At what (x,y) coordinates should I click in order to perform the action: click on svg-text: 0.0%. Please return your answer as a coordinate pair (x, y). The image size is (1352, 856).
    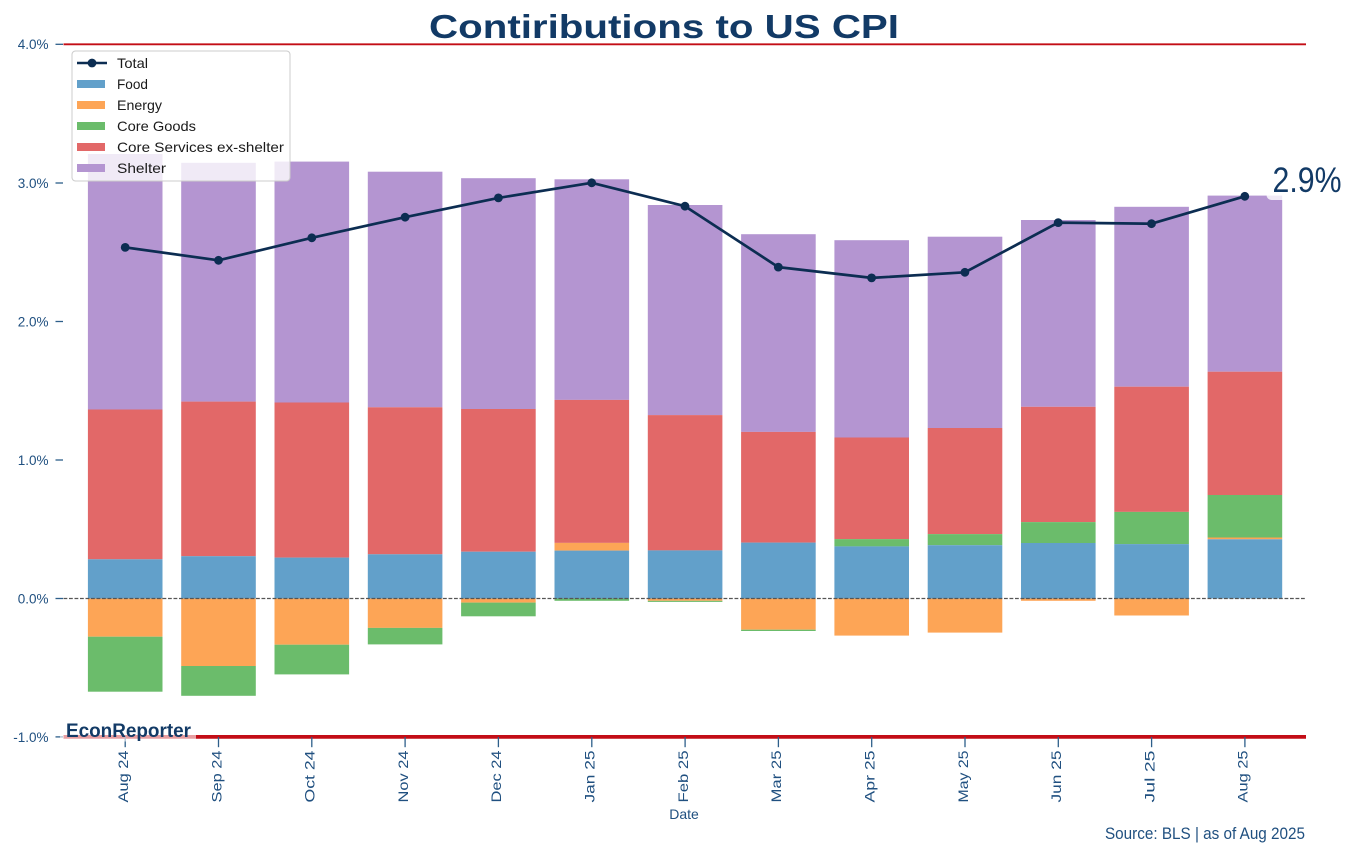
    Looking at the image, I should click on (33, 598).